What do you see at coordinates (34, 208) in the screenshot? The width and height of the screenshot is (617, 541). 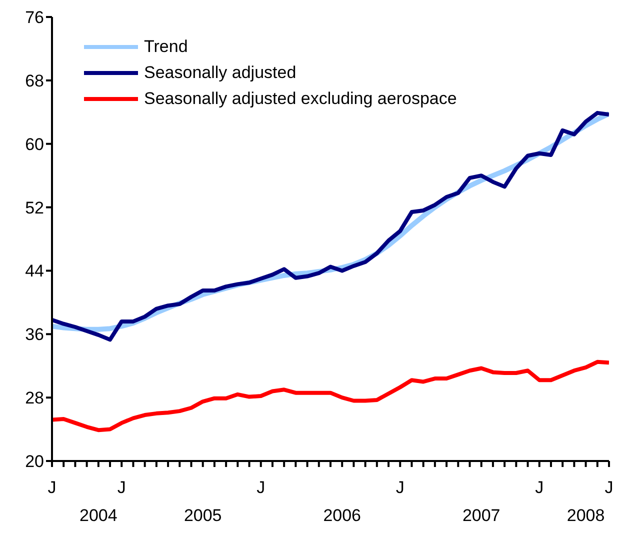 I see `y-tick-label: 52` at bounding box center [34, 208].